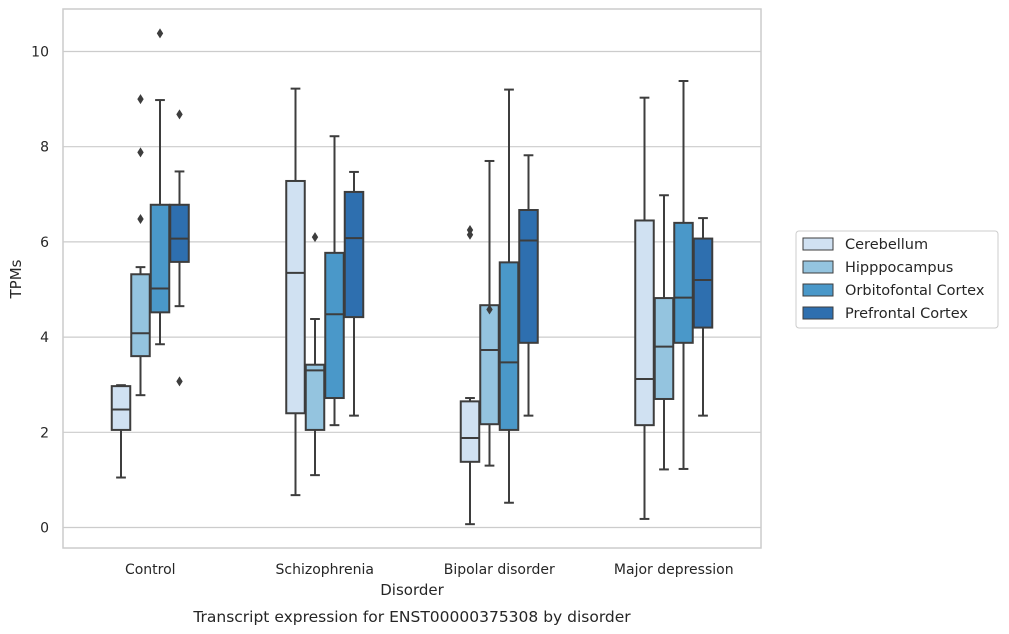 The height and width of the screenshot is (634, 1009). What do you see at coordinates (44, 243) in the screenshot?
I see `y-tick-label: 6` at bounding box center [44, 243].